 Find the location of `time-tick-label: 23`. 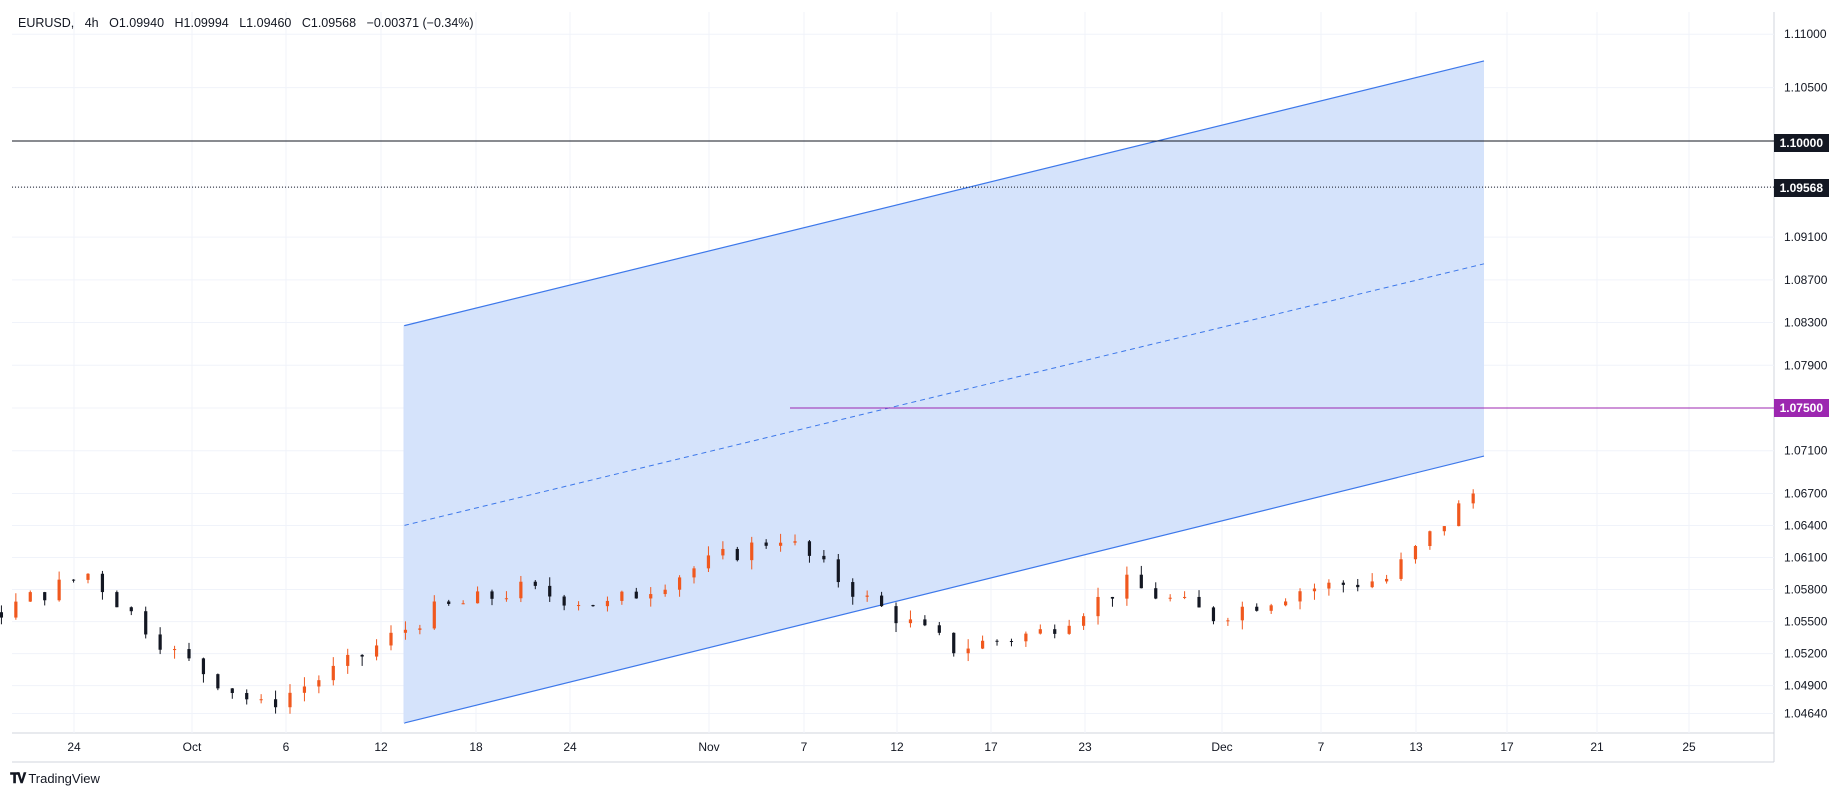

time-tick-label: 23 is located at coordinates (1085, 747).